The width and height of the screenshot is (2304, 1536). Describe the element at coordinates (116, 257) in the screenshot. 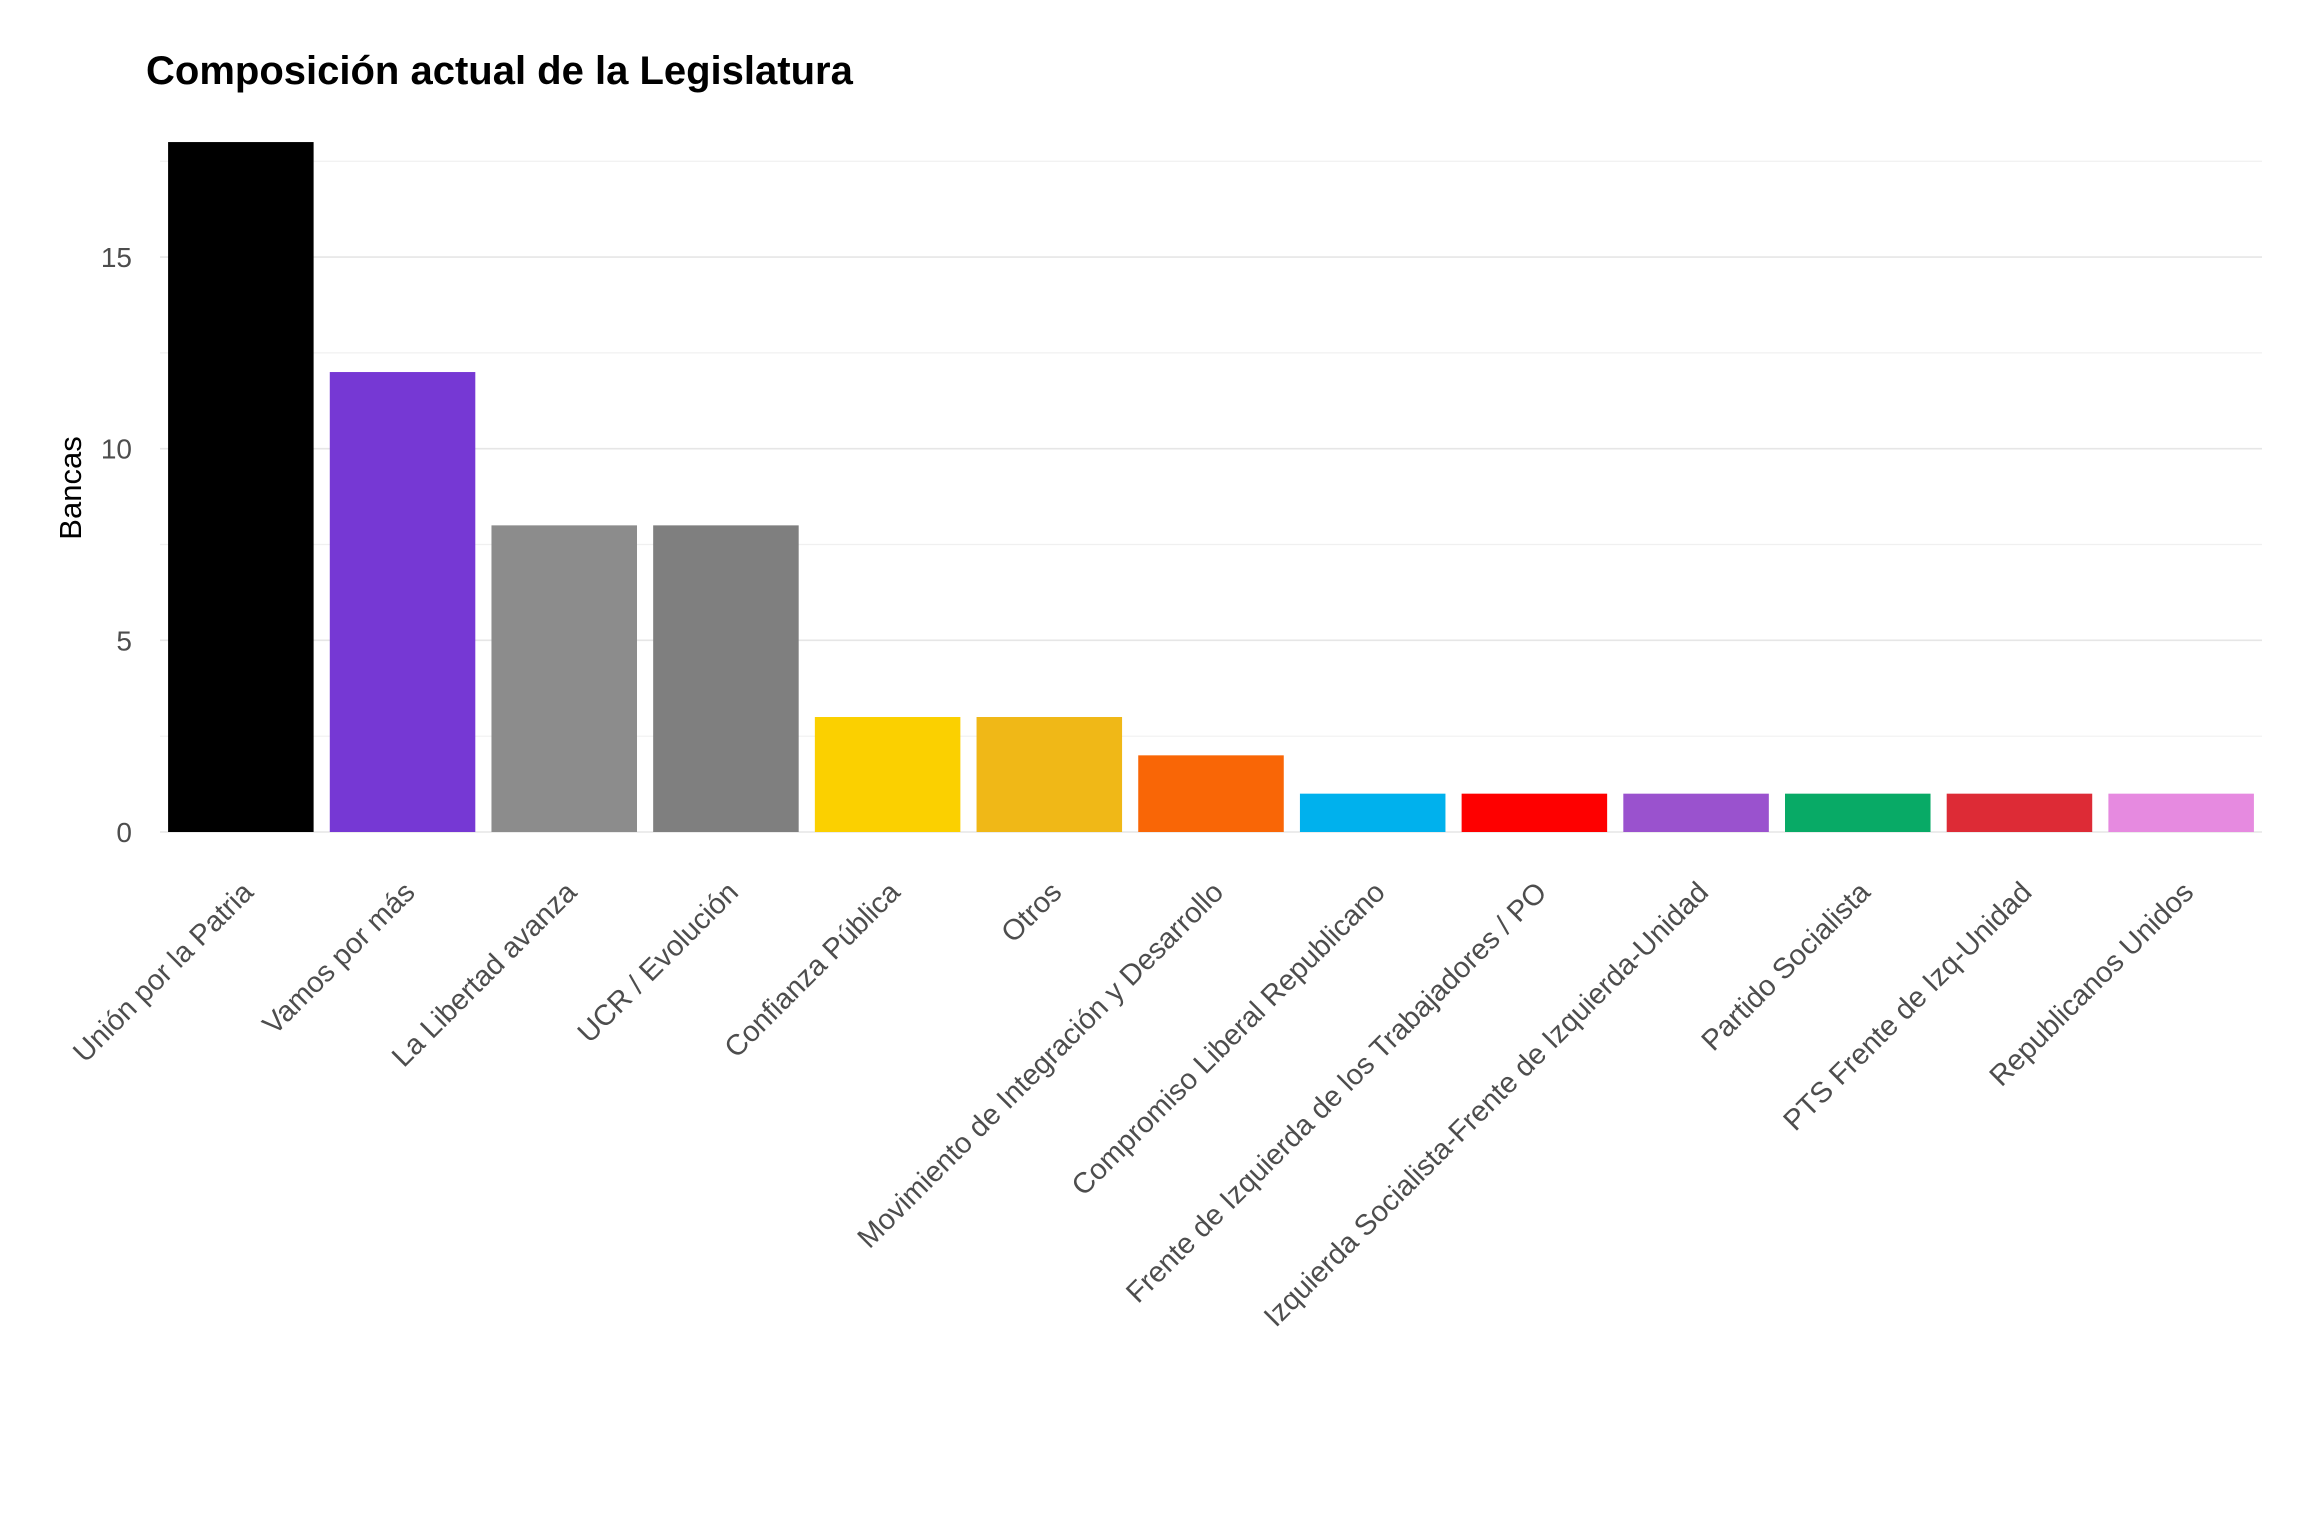

I see `y-tick-label: 15` at that location.